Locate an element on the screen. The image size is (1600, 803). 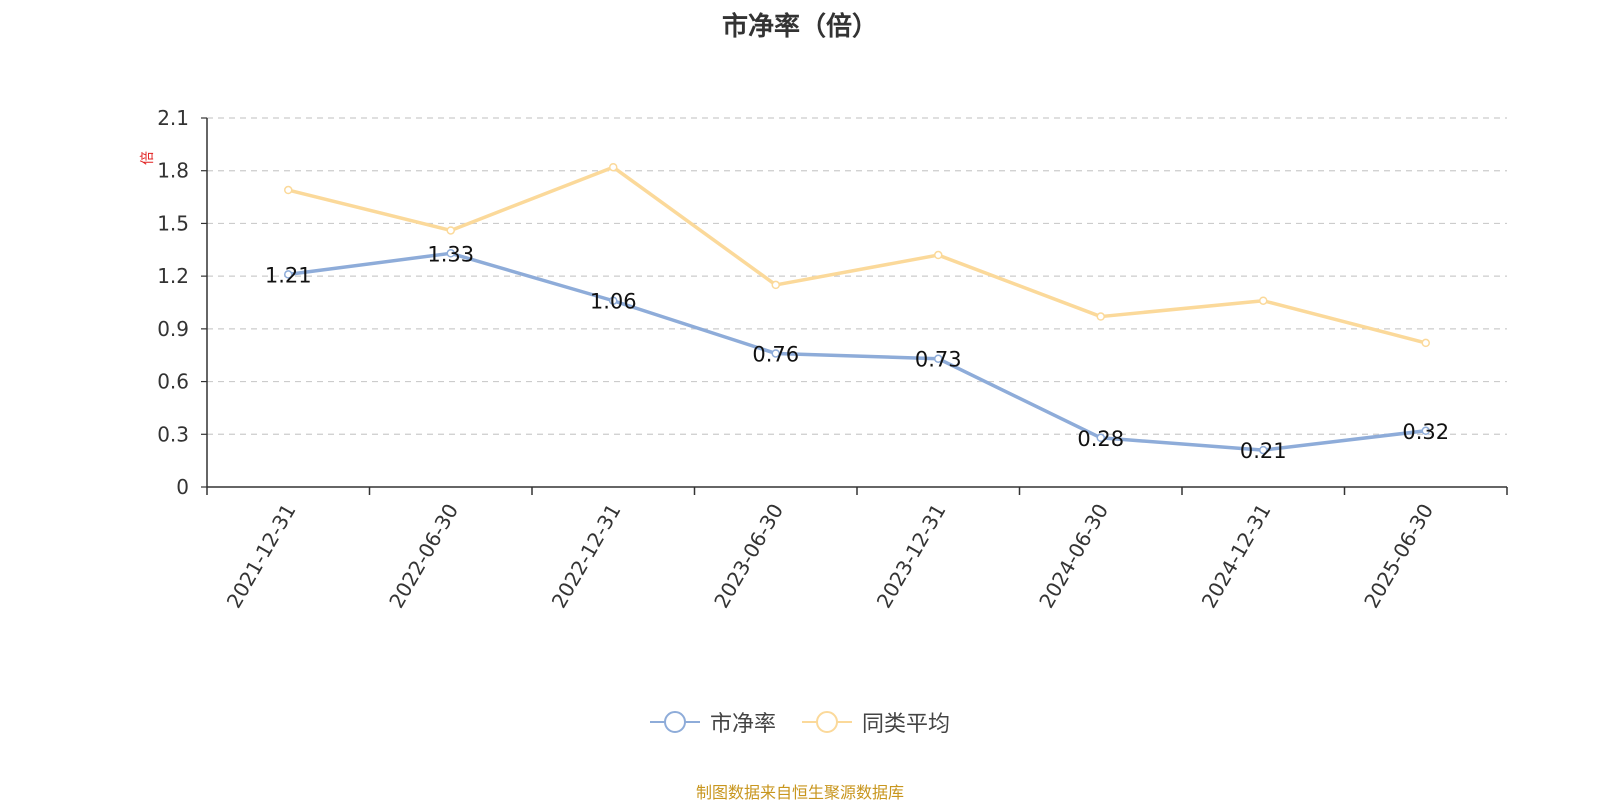
legend-item-series-0: 市净率 is located at coordinates (712, 722).